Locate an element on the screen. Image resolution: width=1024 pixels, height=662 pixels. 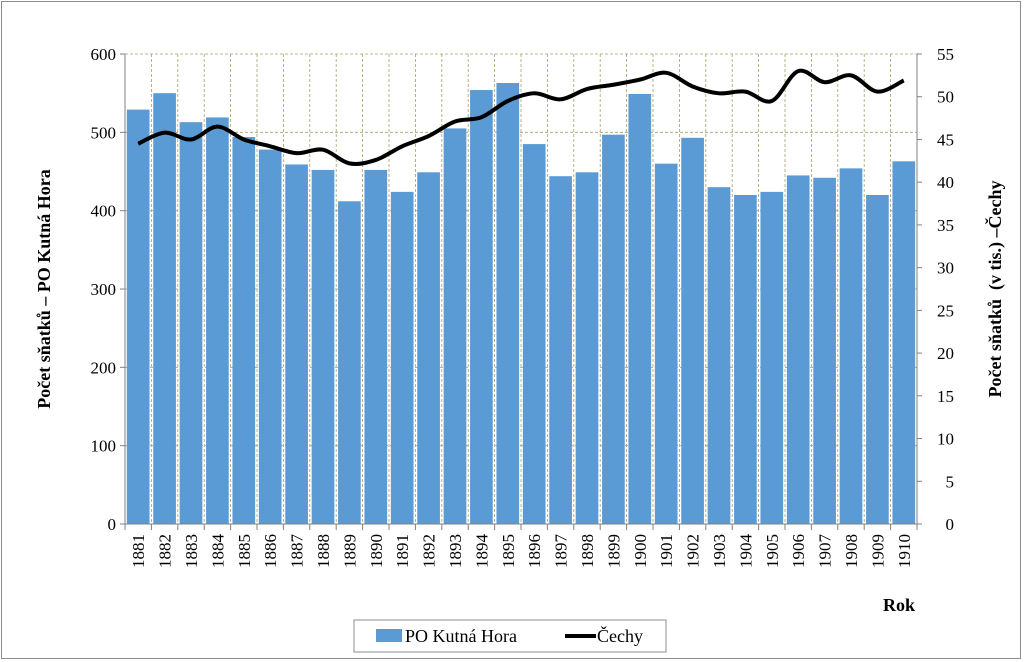
y2-tick-label: 0 is located at coordinates (950, 524).